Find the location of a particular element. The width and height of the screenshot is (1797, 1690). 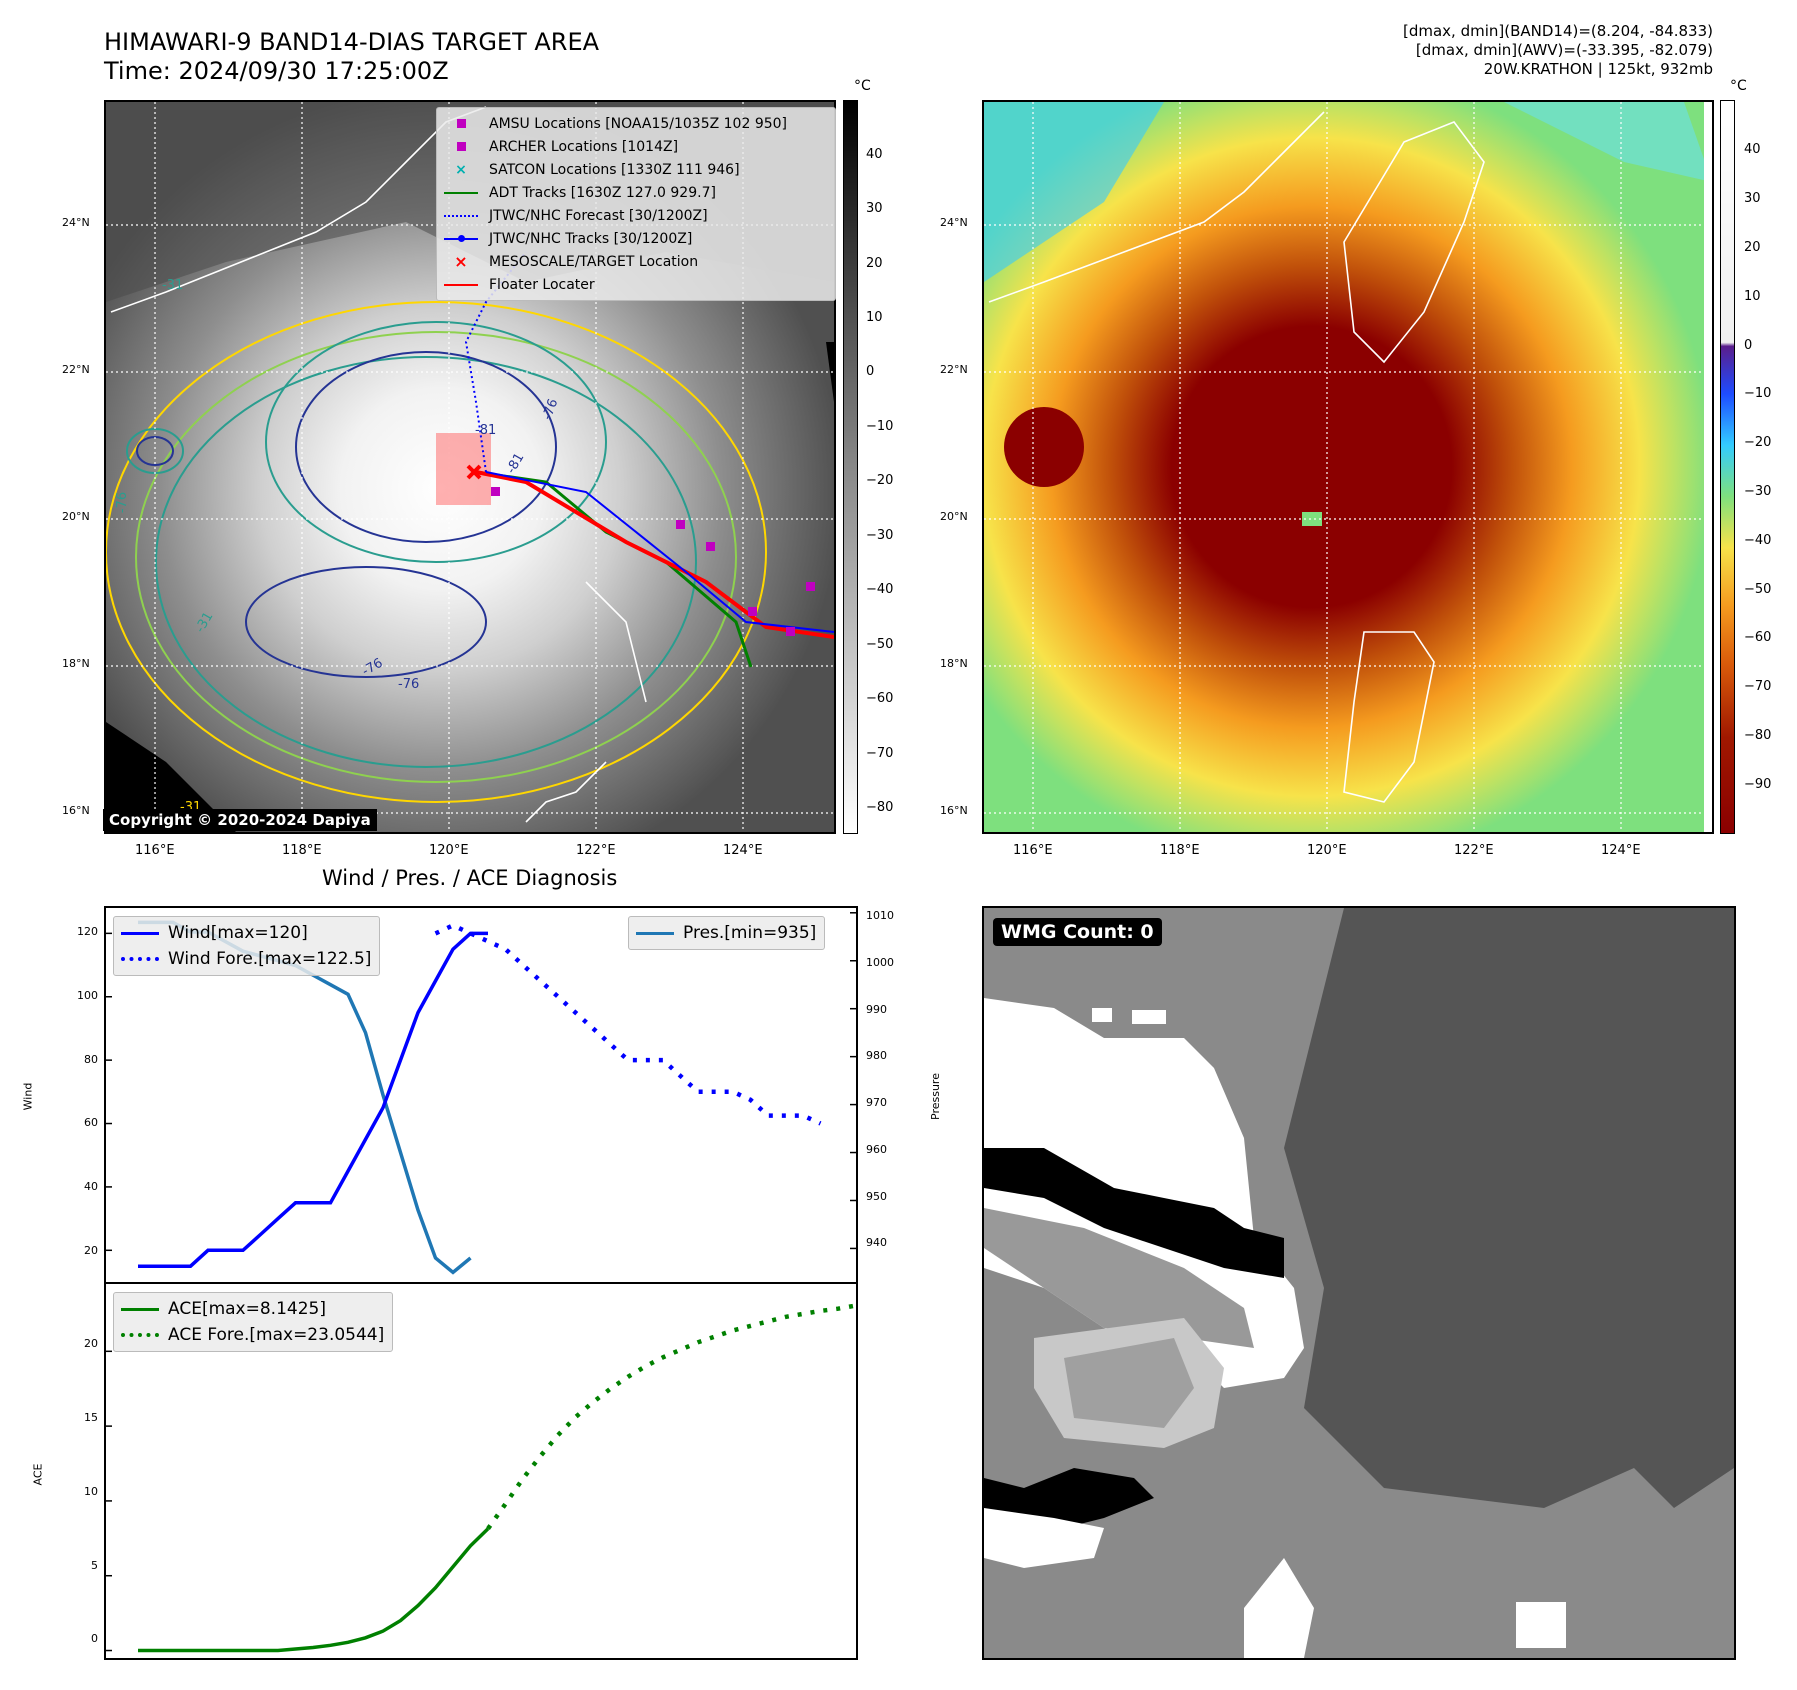

ace-tick: 20 is located at coordinates (91, 1343).